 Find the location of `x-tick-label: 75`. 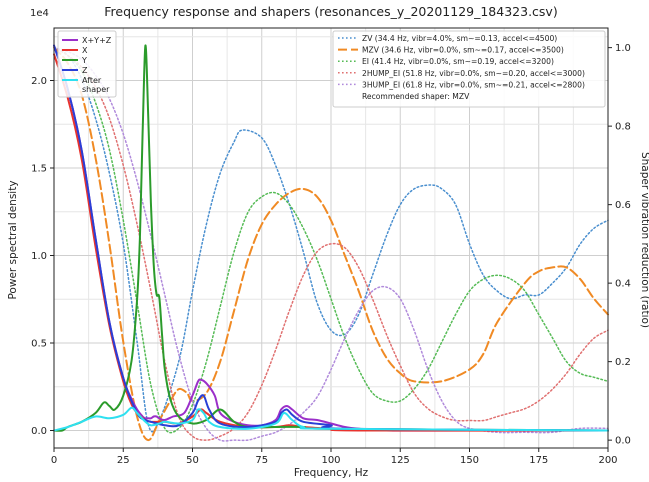

x-tick-label: 75 is located at coordinates (261, 460).